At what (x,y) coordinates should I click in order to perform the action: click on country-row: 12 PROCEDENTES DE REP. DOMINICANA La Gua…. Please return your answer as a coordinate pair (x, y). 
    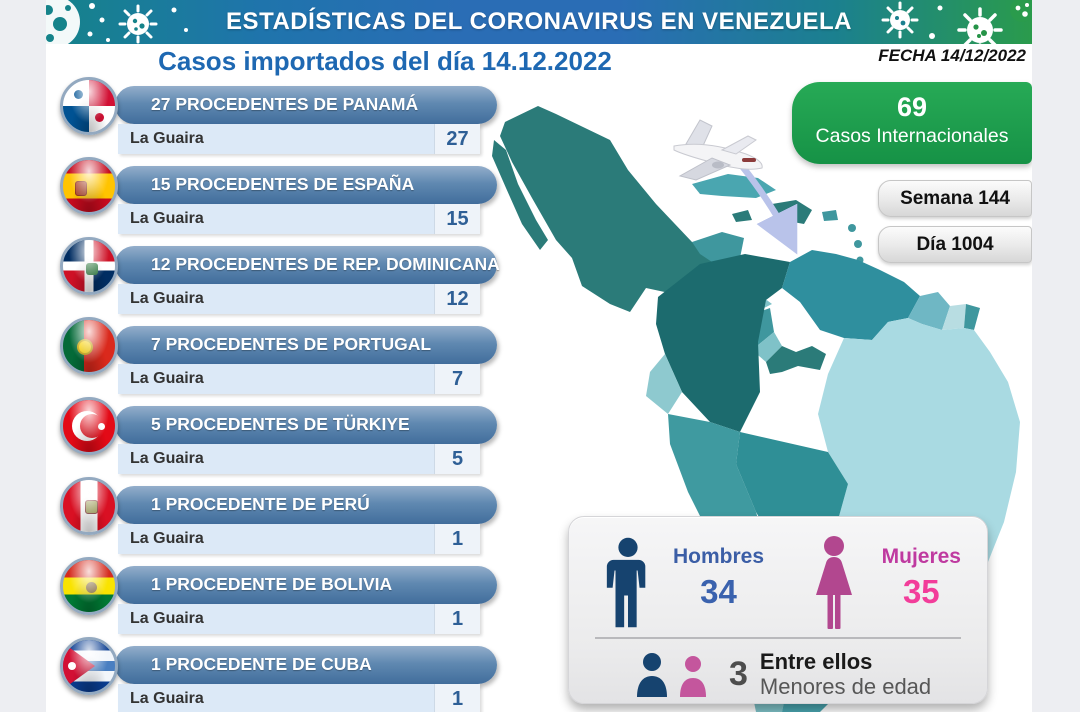
    Looking at the image, I should click on (280, 275).